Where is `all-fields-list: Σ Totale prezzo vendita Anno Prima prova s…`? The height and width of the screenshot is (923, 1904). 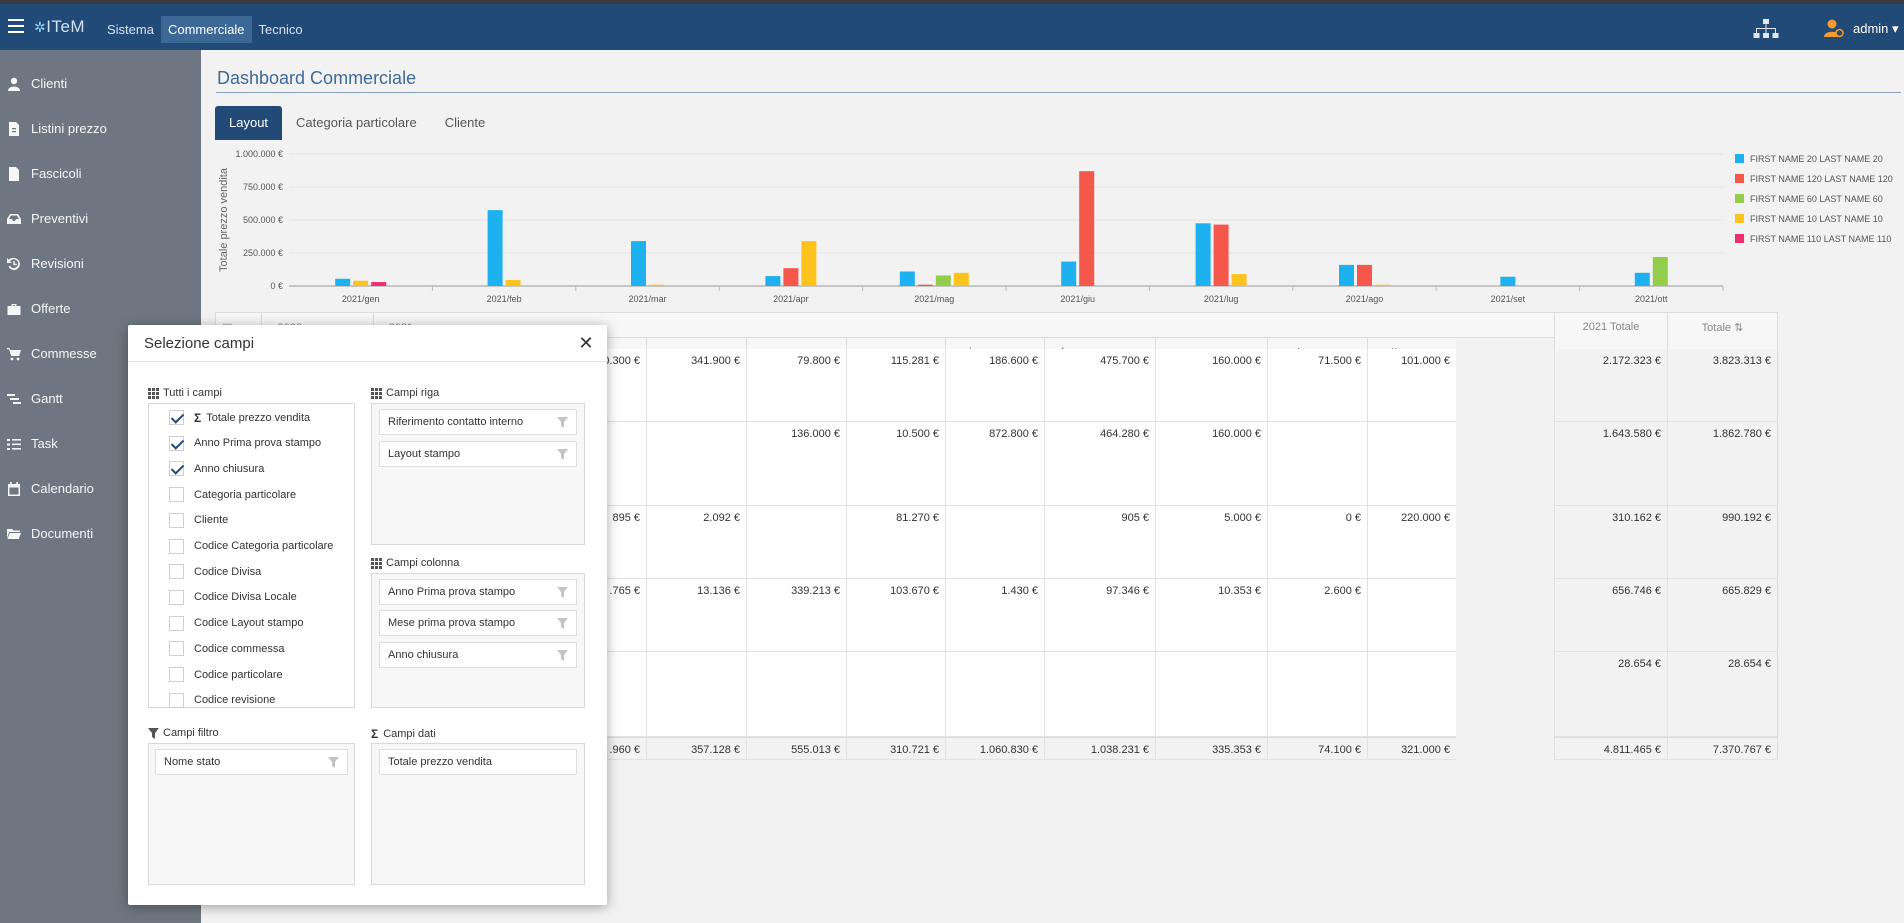 all-fields-list: Σ Totale prezzo vendita Anno Prima prova s… is located at coordinates (251, 555).